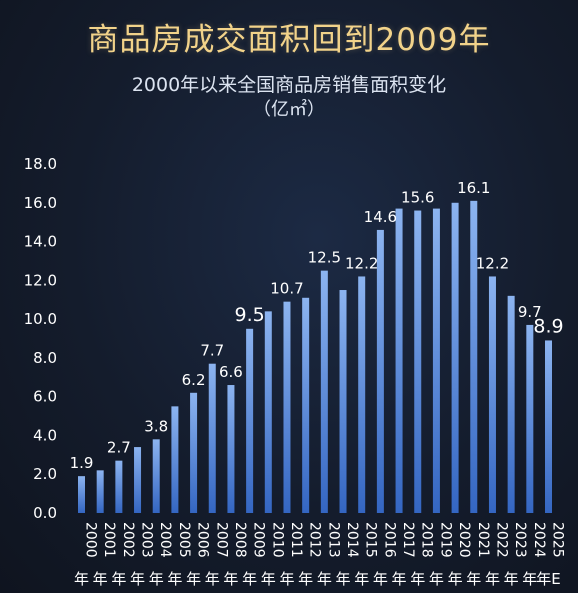 This screenshot has width=578, height=593. What do you see at coordinates (289, 40) in the screenshot?
I see `chart-title: 商品房成交面积回到2009年` at bounding box center [289, 40].